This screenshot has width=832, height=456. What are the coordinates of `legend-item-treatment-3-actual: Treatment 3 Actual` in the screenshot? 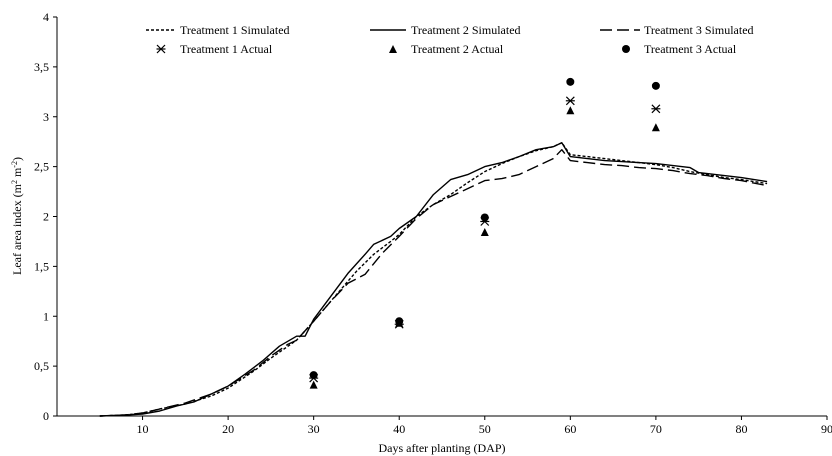 It's located at (679, 49).